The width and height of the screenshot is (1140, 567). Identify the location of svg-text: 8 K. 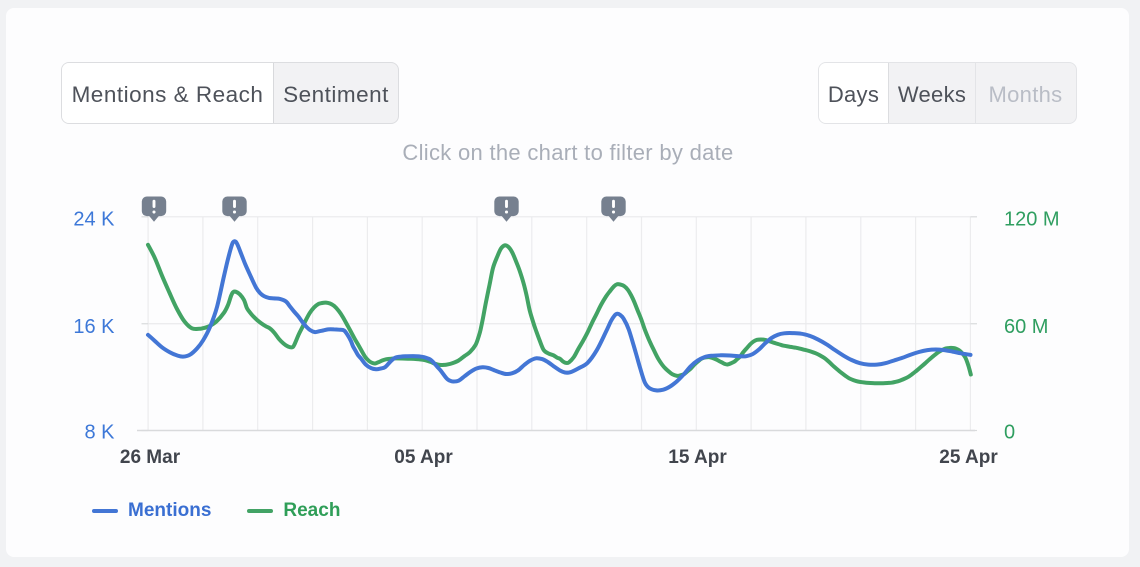
(99, 433).